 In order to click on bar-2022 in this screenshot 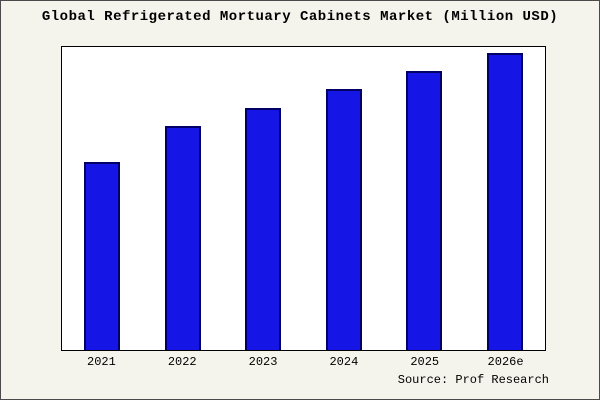, I will do `click(182, 237)`.